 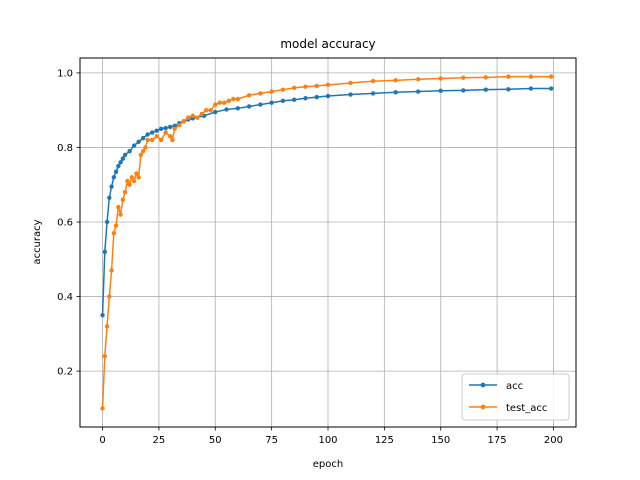 What do you see at coordinates (483, 407) in the screenshot?
I see `legend-marker-test-acc` at bounding box center [483, 407].